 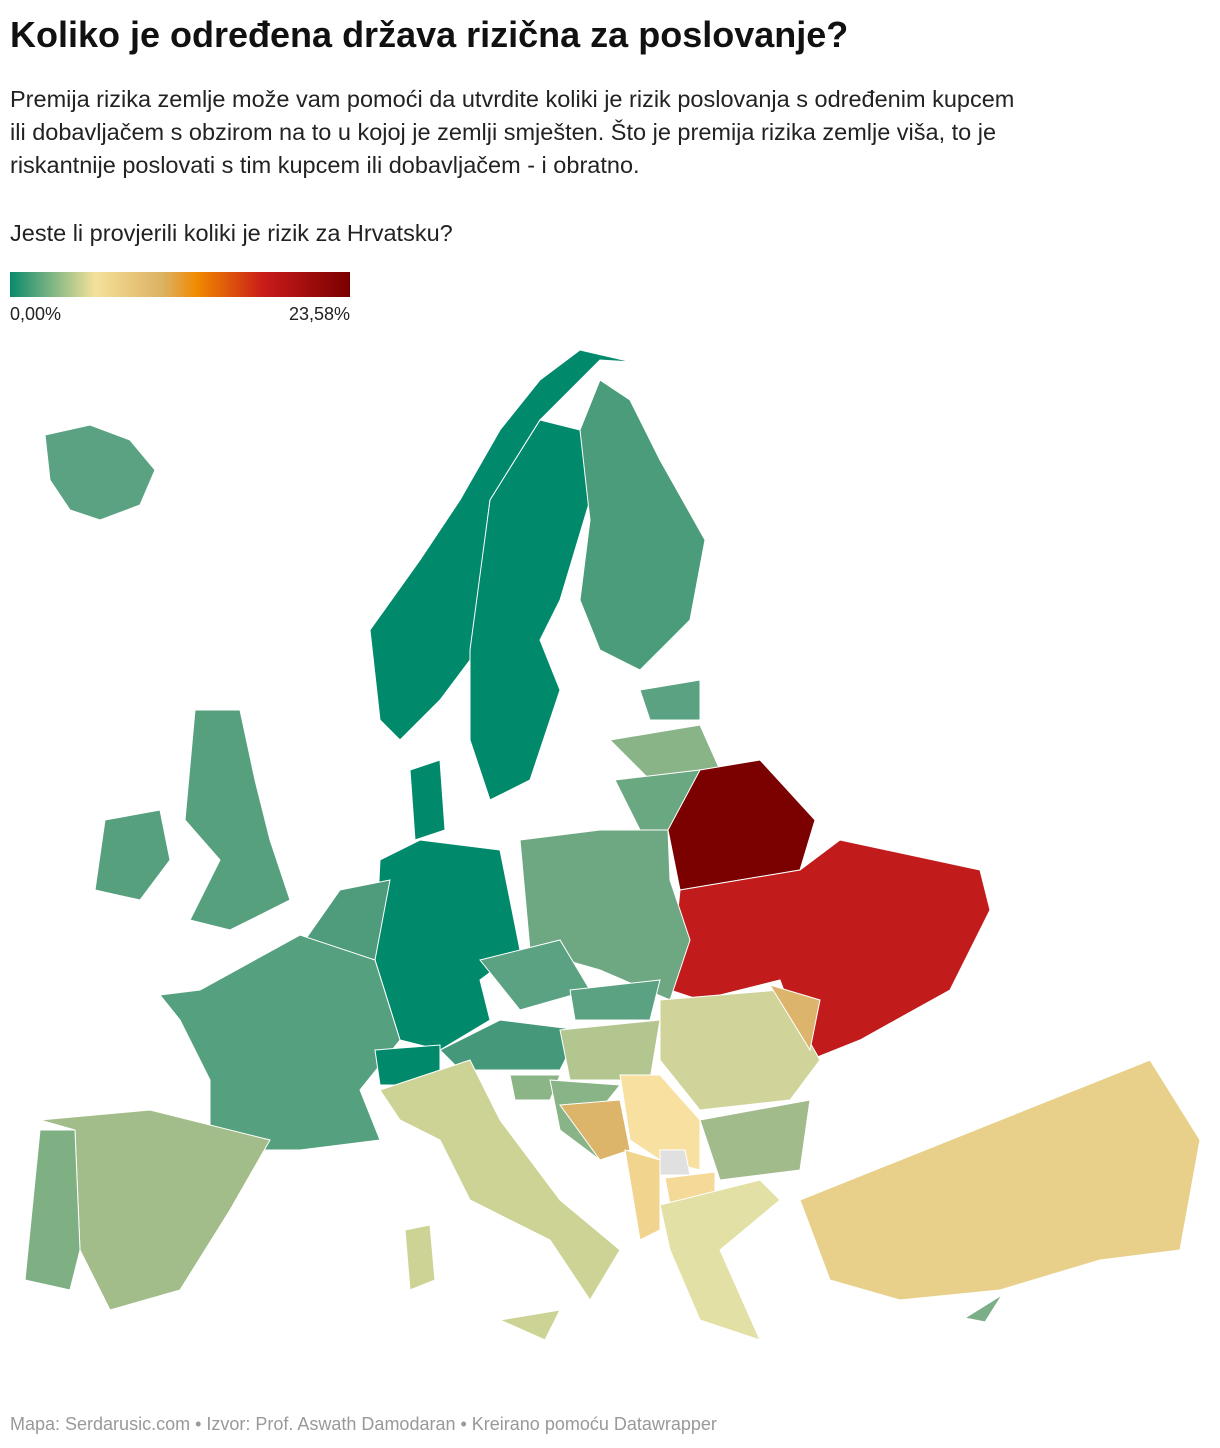 What do you see at coordinates (237, 820) in the screenshot?
I see `uk` at bounding box center [237, 820].